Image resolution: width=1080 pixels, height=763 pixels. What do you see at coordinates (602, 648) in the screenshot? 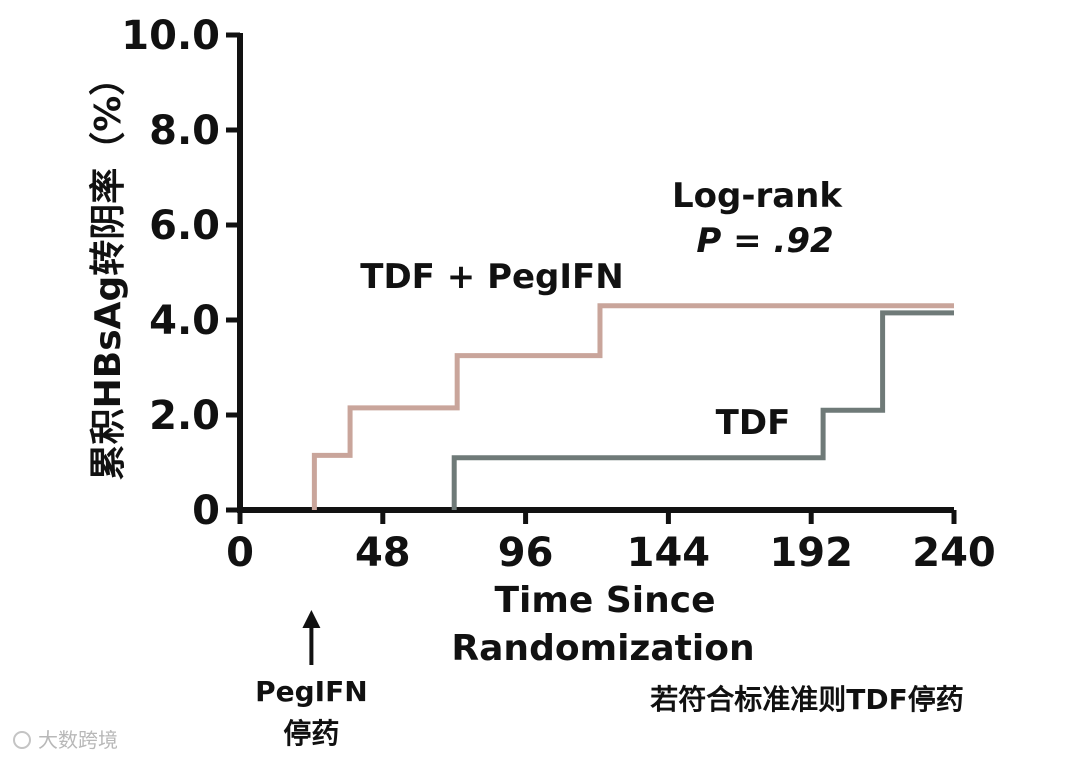
I see `x-axis-title-line2: Randomization` at bounding box center [602, 648].